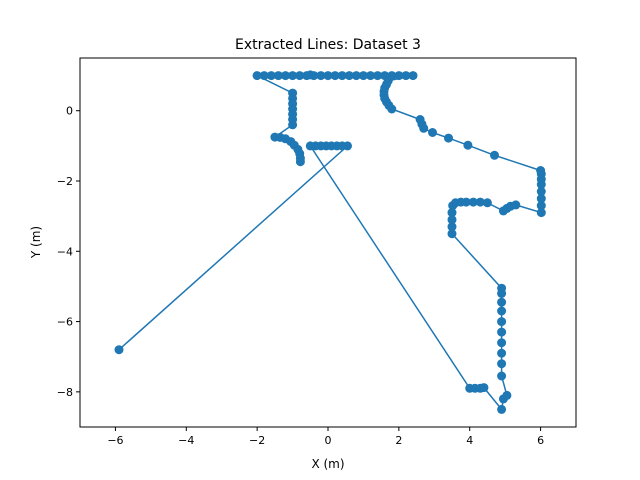 The height and width of the screenshot is (480, 640). I want to click on y-tick-label: −4, so click(65, 251).